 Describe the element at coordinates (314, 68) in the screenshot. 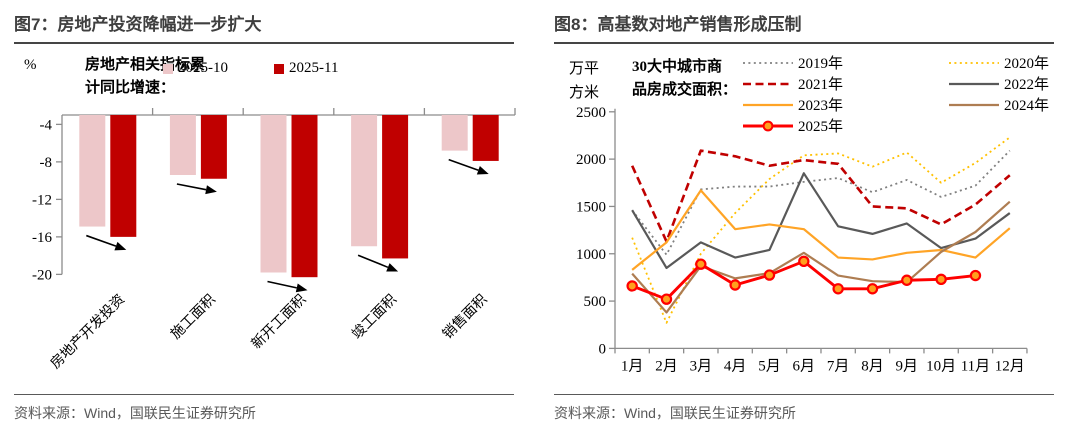

I see `legend-label-2025-11: 2025-11` at that location.